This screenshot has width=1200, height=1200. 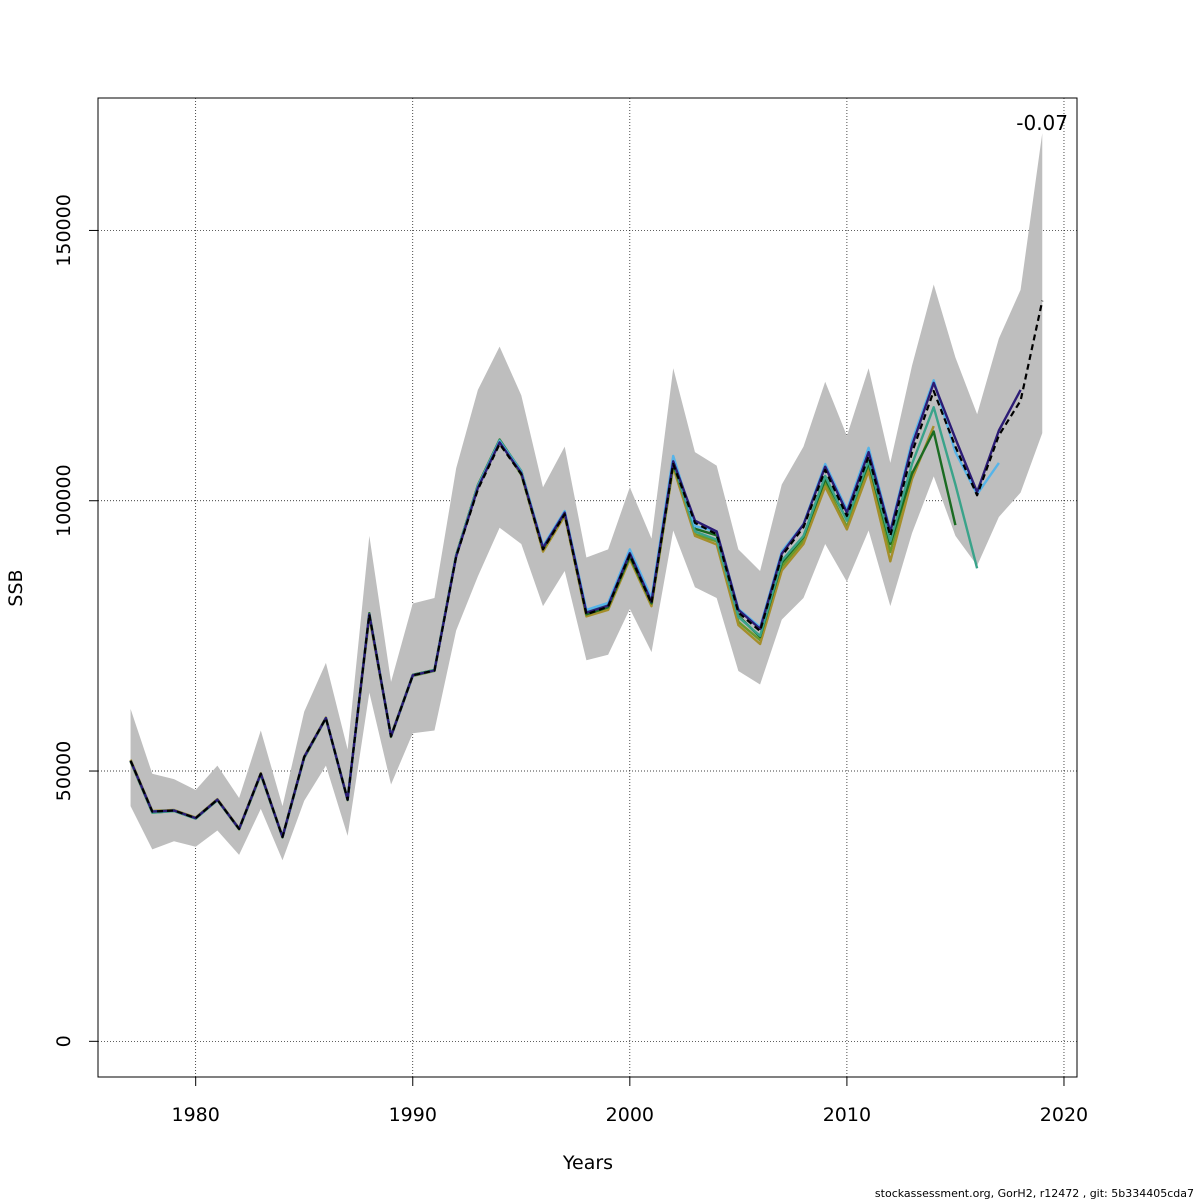 What do you see at coordinates (847, 1115) in the screenshot?
I see `x-tick-label-2010: 2010` at bounding box center [847, 1115].